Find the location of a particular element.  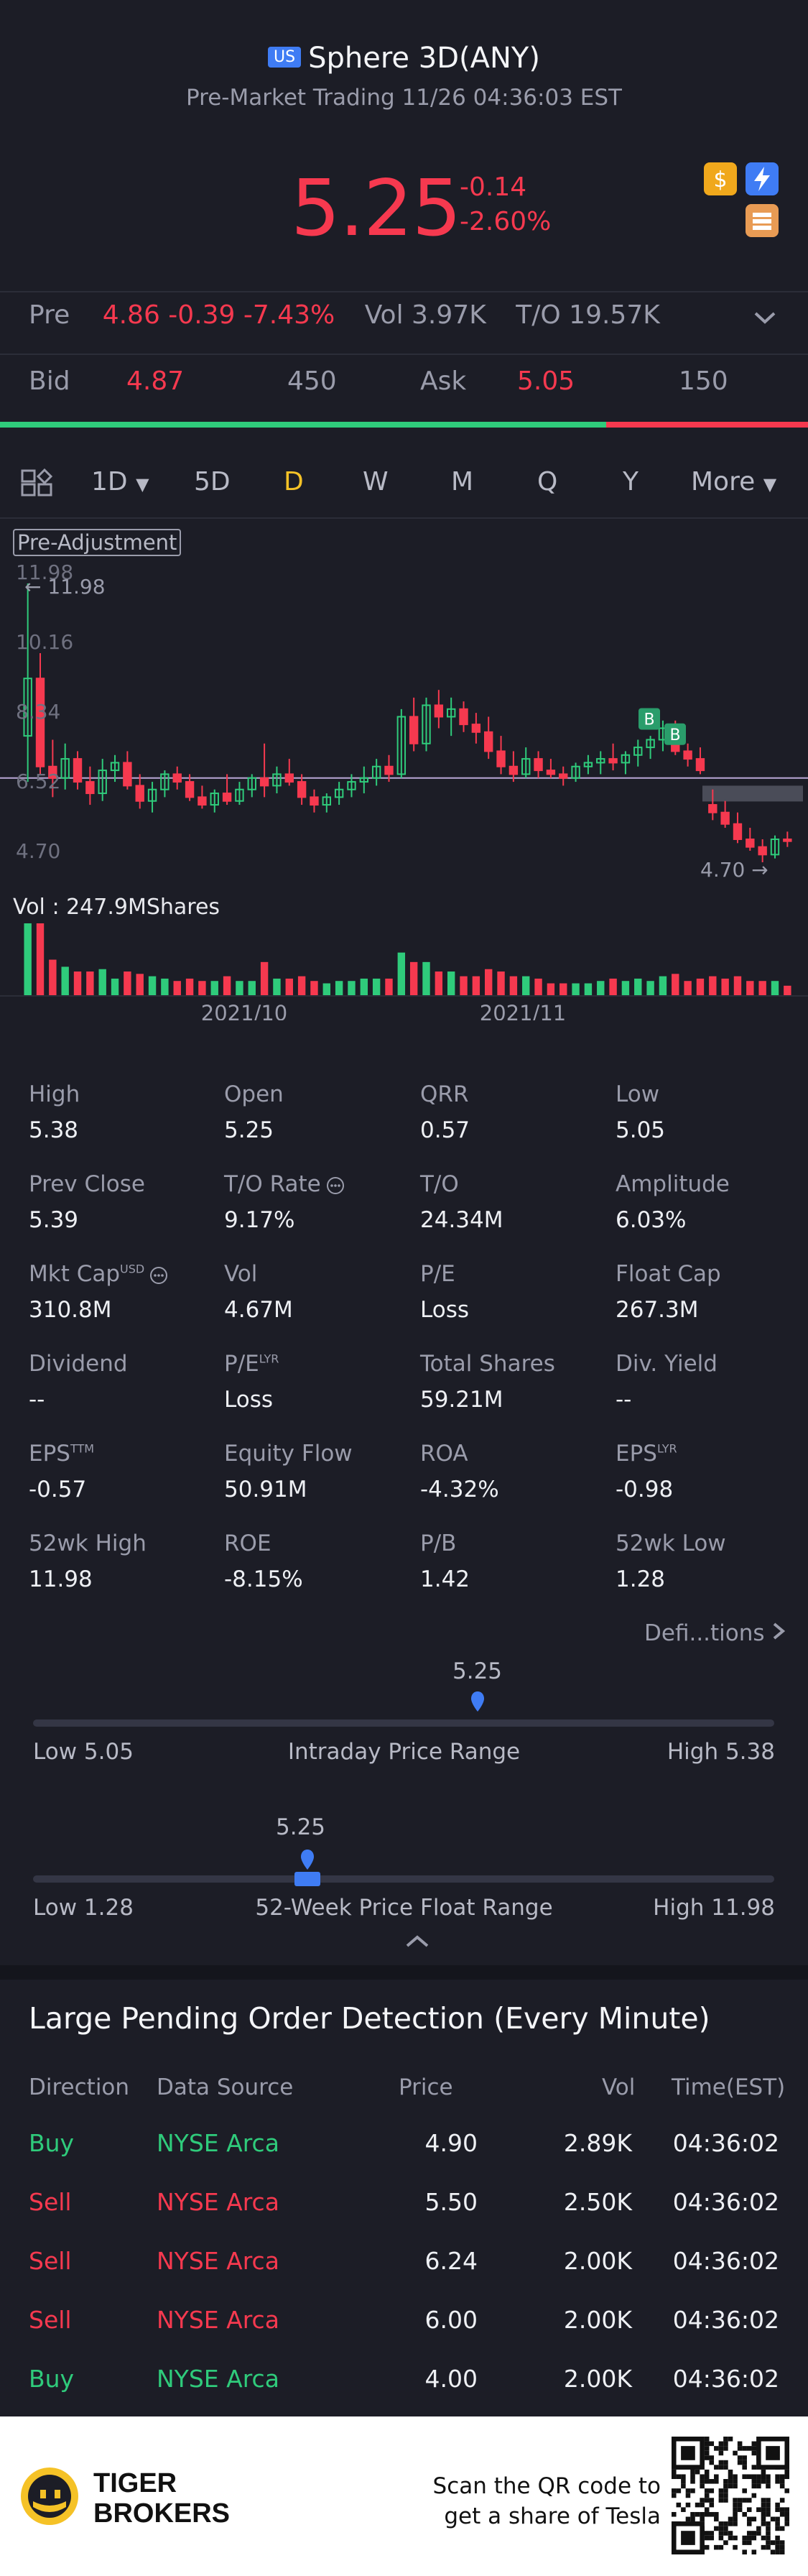

tab-d: D is located at coordinates (294, 482).